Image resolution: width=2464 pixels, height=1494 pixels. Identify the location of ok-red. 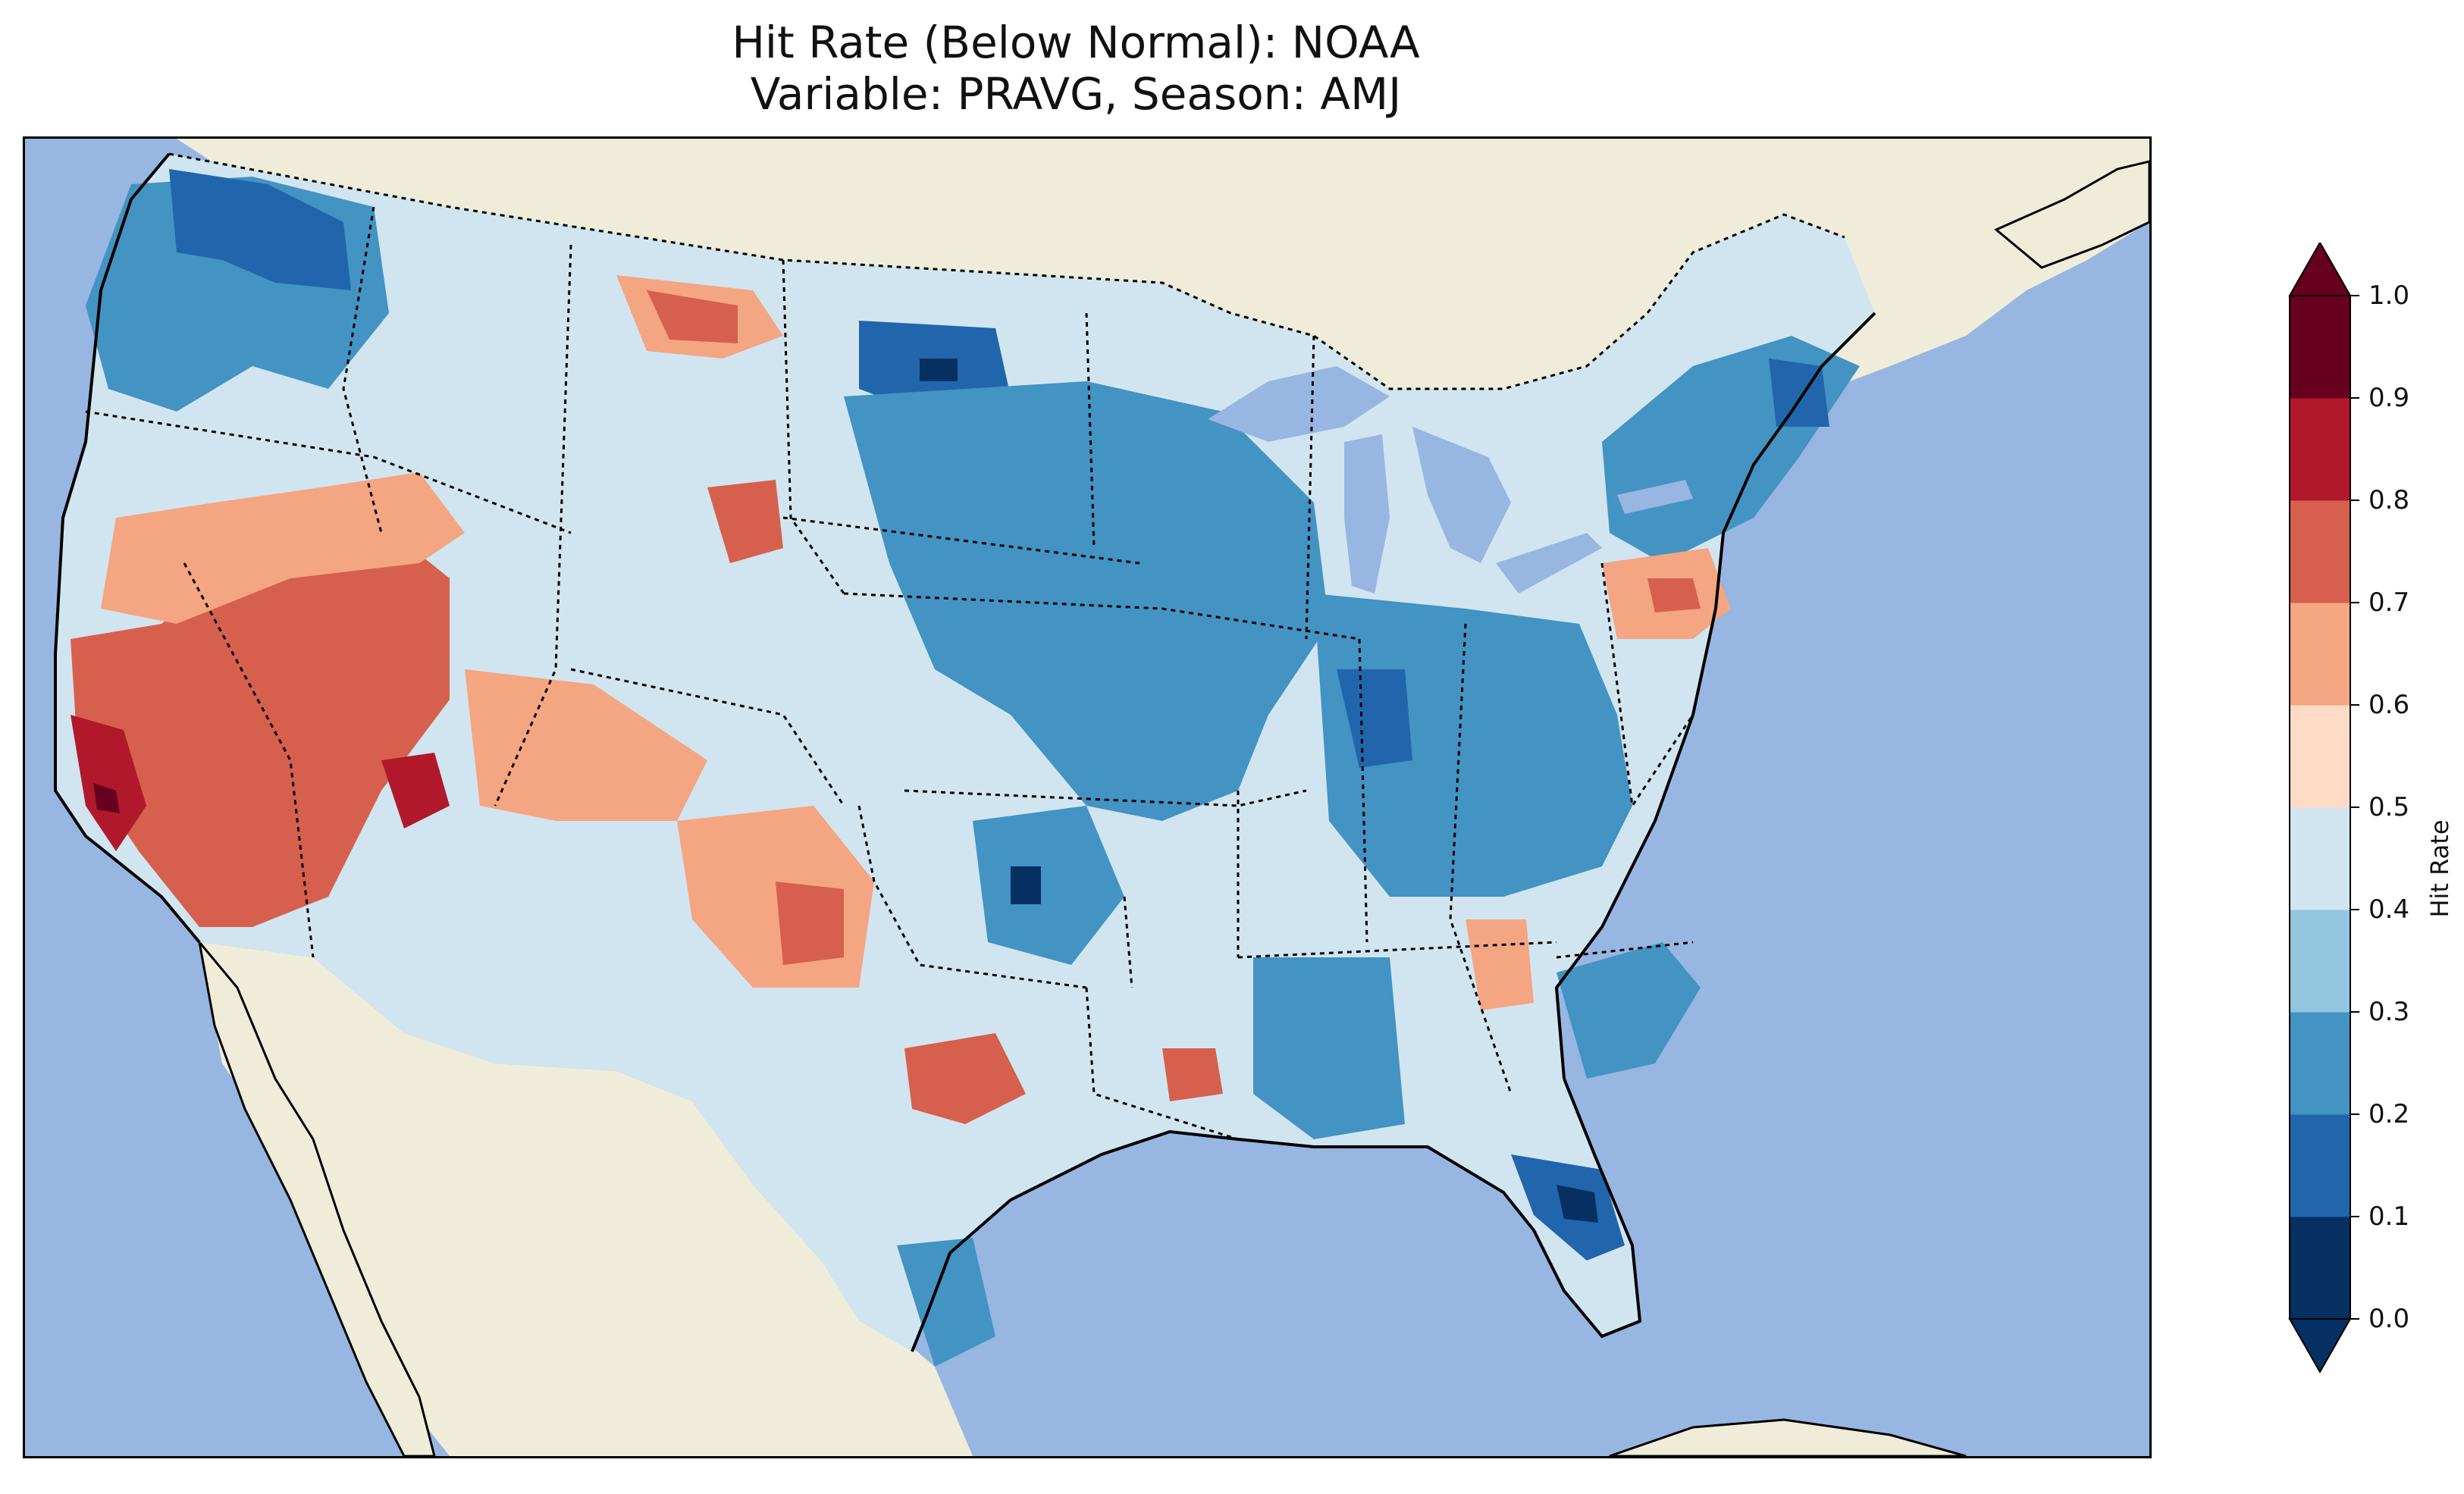
(810, 923).